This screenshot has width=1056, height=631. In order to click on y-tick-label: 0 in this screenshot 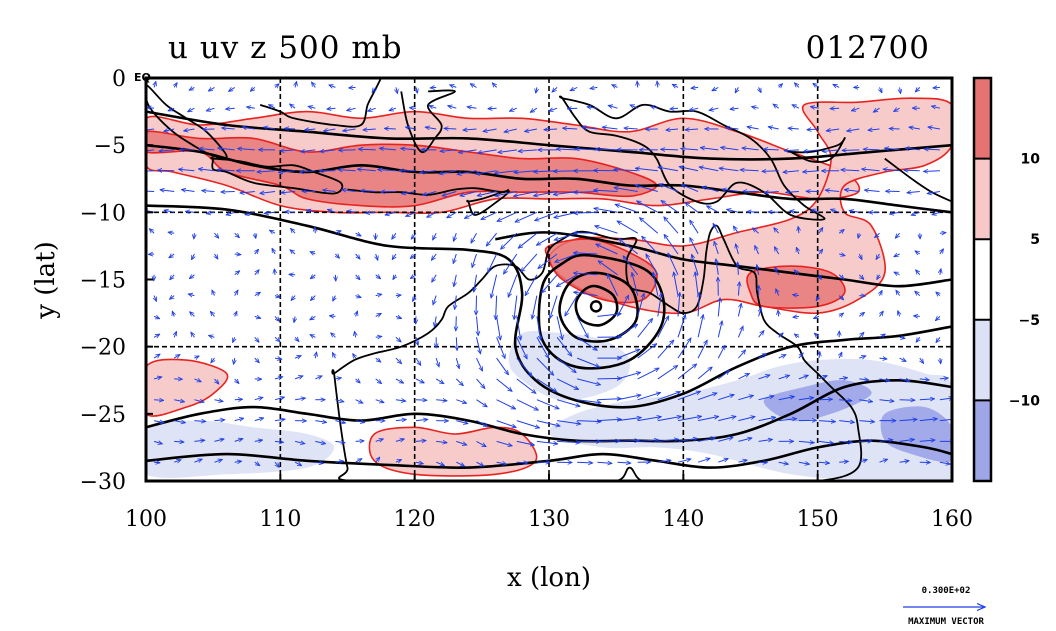, I will do `click(119, 79)`.